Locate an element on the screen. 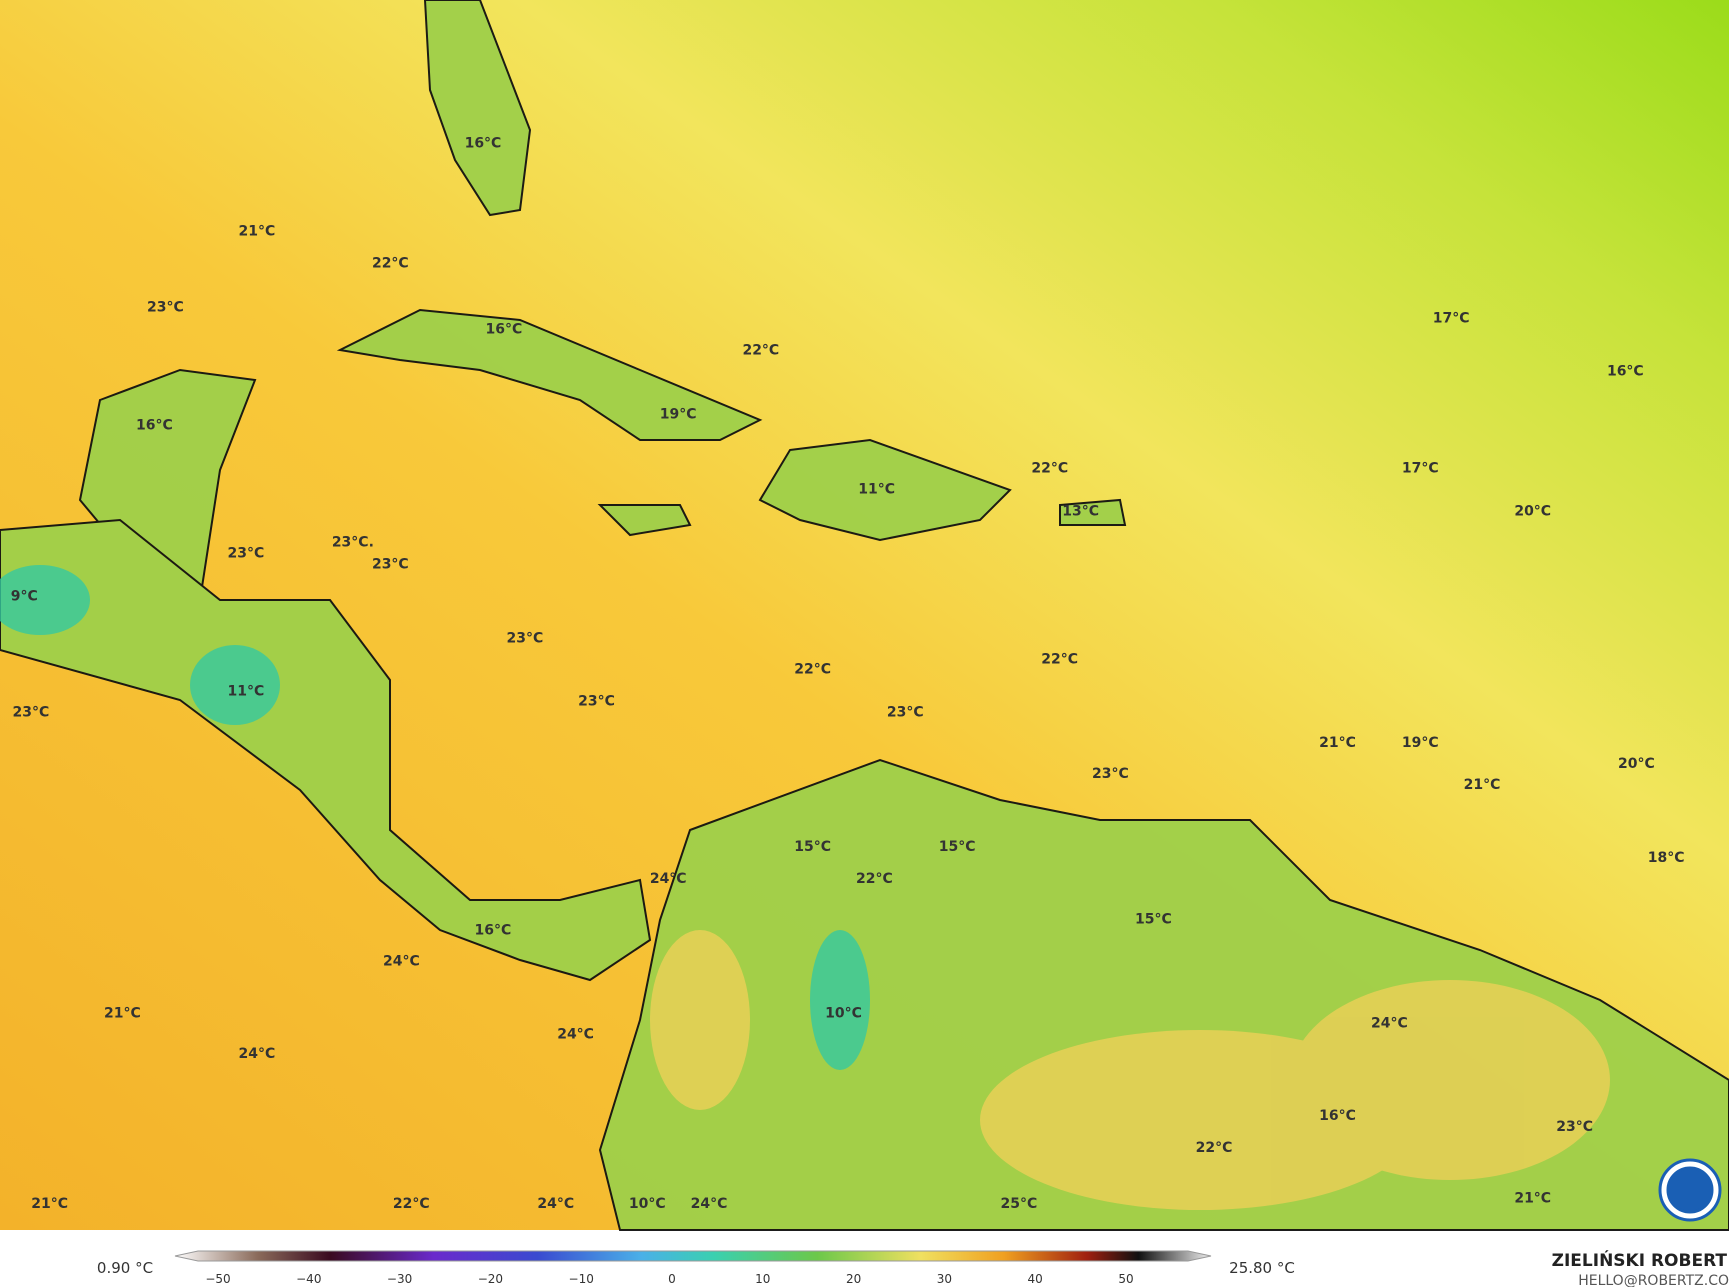 Image resolution: width=1729 pixels, height=1287 pixels. temperature-label: 9°C is located at coordinates (24, 597).